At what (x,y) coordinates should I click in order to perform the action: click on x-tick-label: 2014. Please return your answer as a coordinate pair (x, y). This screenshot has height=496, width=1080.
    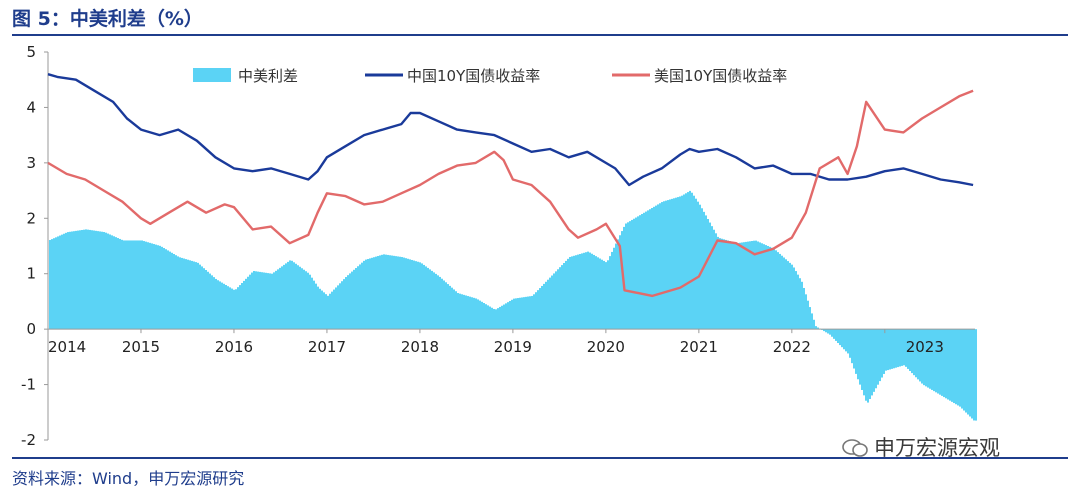
    Looking at the image, I should click on (67, 347).